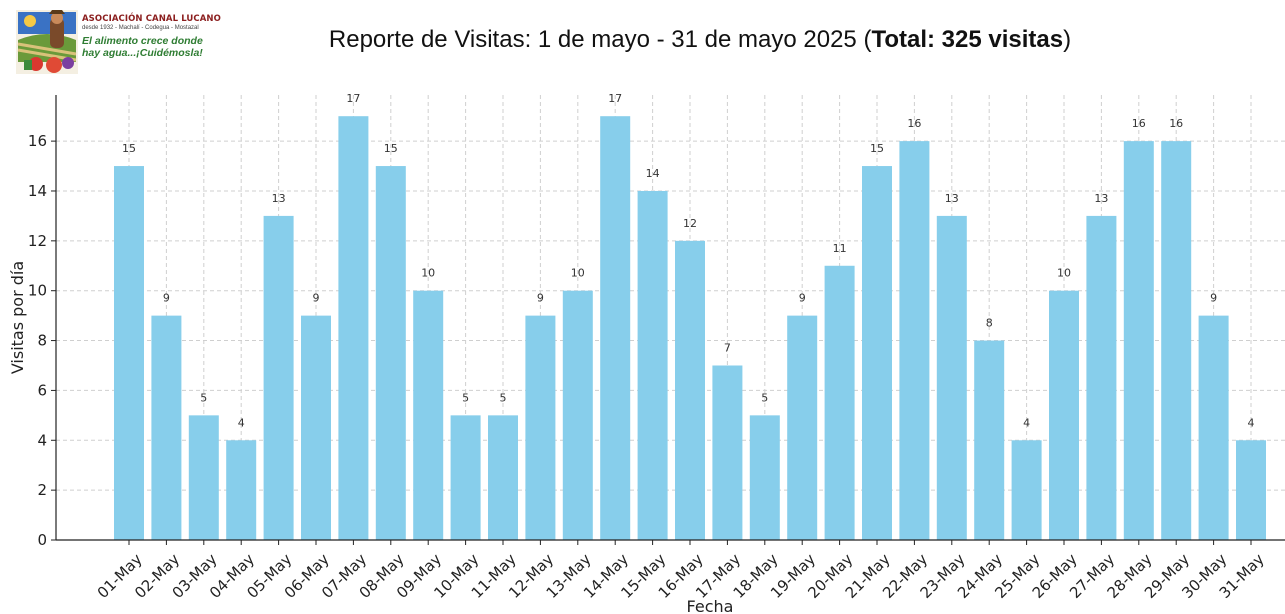 The height and width of the screenshot is (614, 1285). What do you see at coordinates (840, 248) in the screenshot?
I see `bar-value-label: 11` at bounding box center [840, 248].